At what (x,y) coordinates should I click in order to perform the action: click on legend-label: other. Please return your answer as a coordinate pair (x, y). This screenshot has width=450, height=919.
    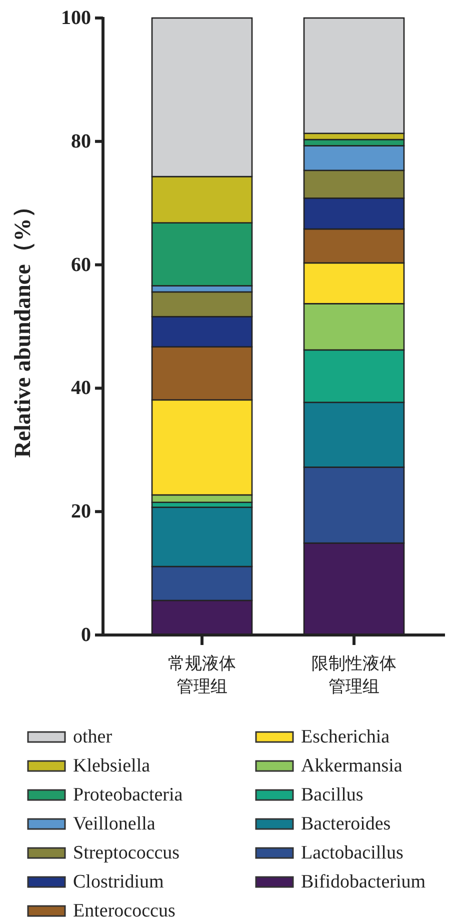
    Looking at the image, I should click on (93, 737).